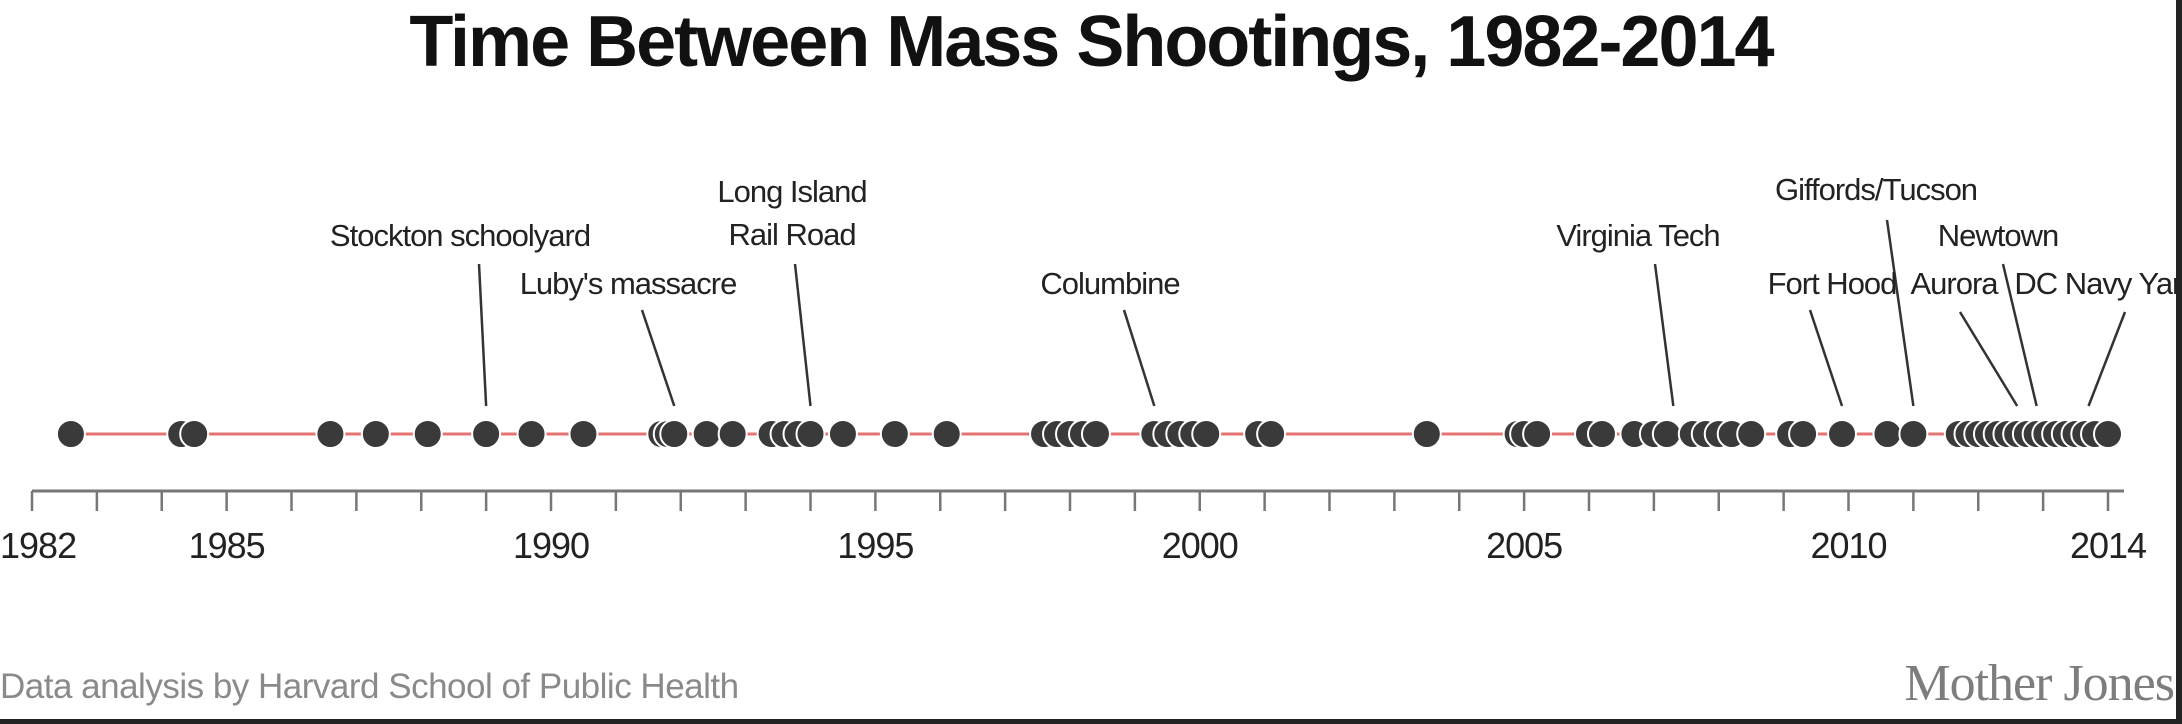  I want to click on annotation-label: Newtown, so click(1998, 235).